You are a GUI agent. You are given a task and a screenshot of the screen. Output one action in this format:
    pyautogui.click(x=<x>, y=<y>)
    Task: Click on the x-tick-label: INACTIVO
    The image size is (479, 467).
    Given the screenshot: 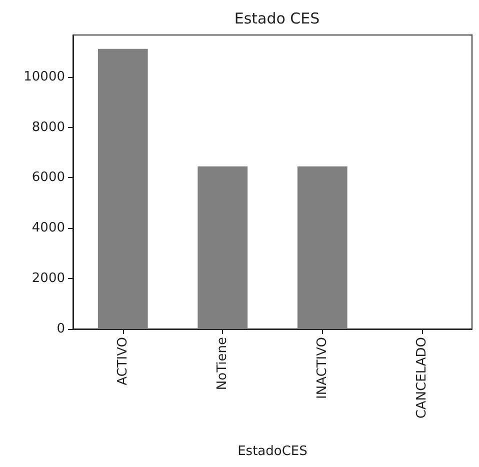 What is the action you would take?
    pyautogui.click(x=322, y=368)
    